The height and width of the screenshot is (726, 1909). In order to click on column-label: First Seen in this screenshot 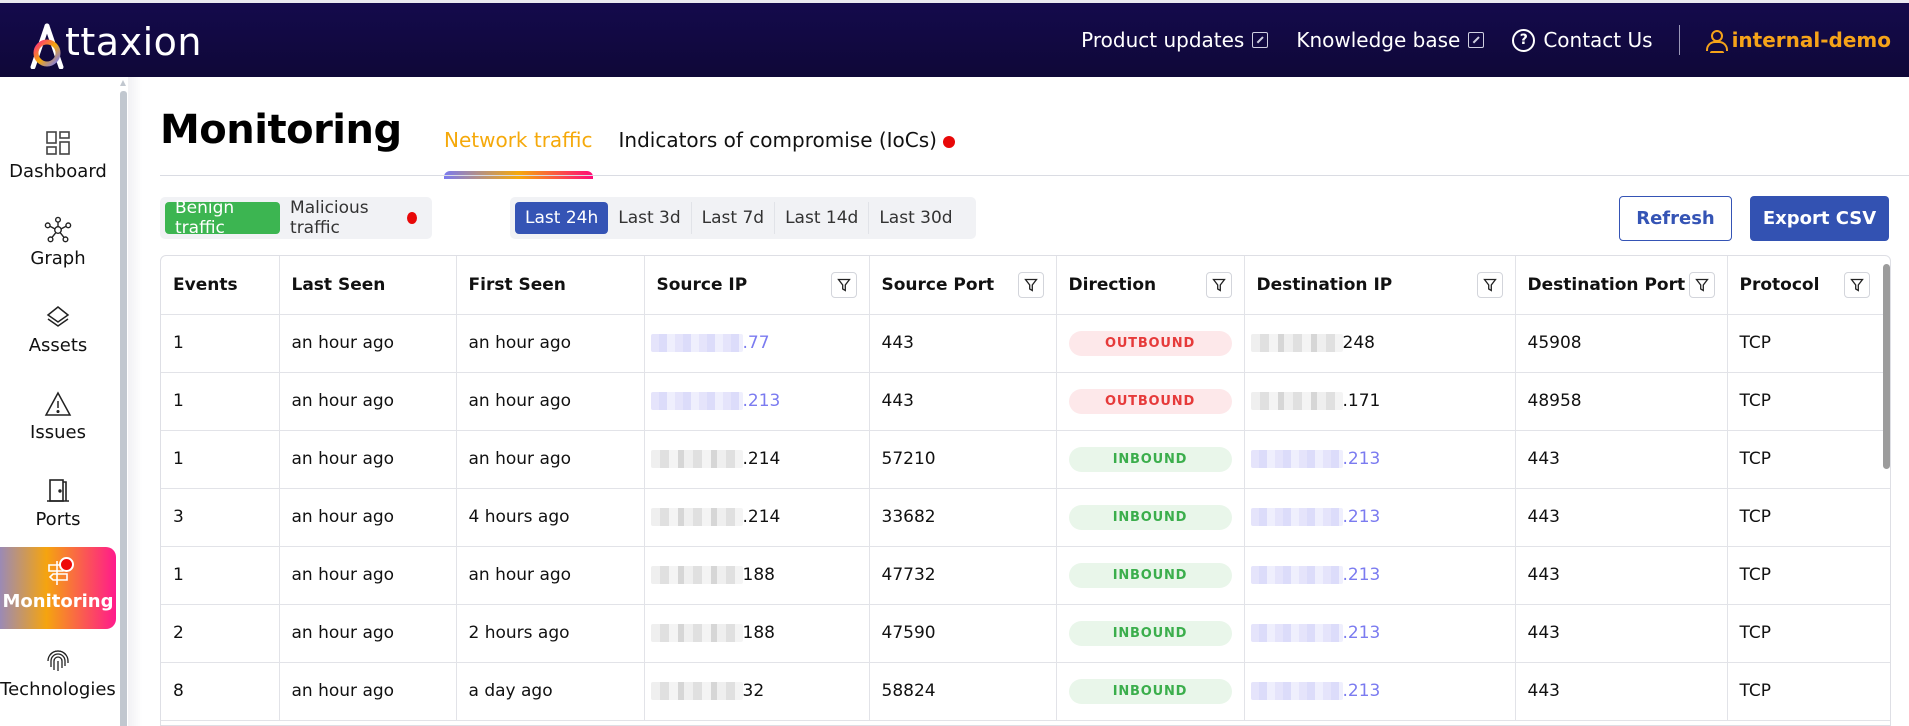, I will do `click(517, 284)`.